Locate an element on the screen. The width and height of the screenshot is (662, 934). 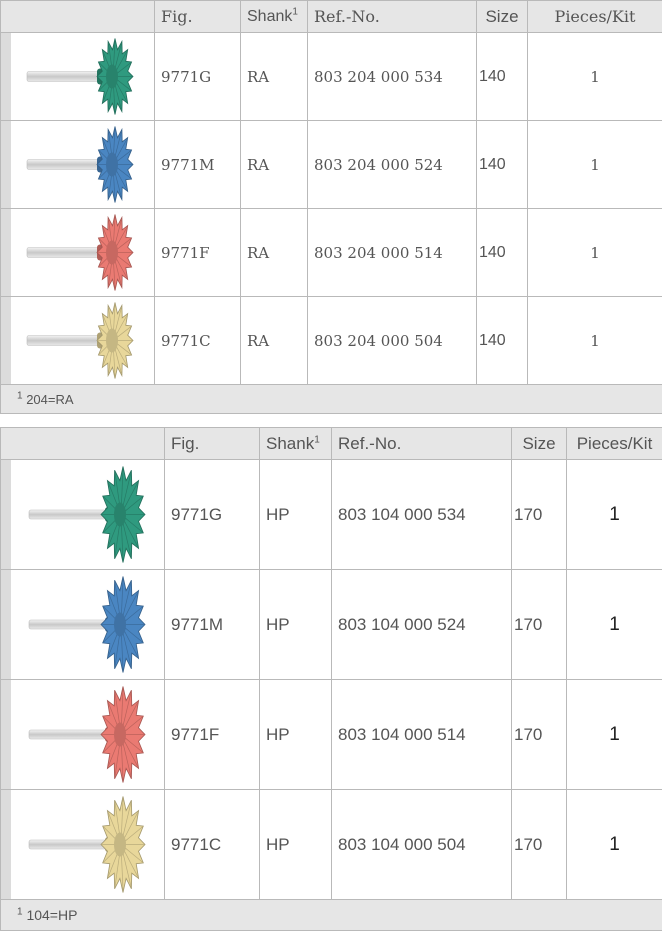
footnote-row: 1 204=RA is located at coordinates (331, 399).